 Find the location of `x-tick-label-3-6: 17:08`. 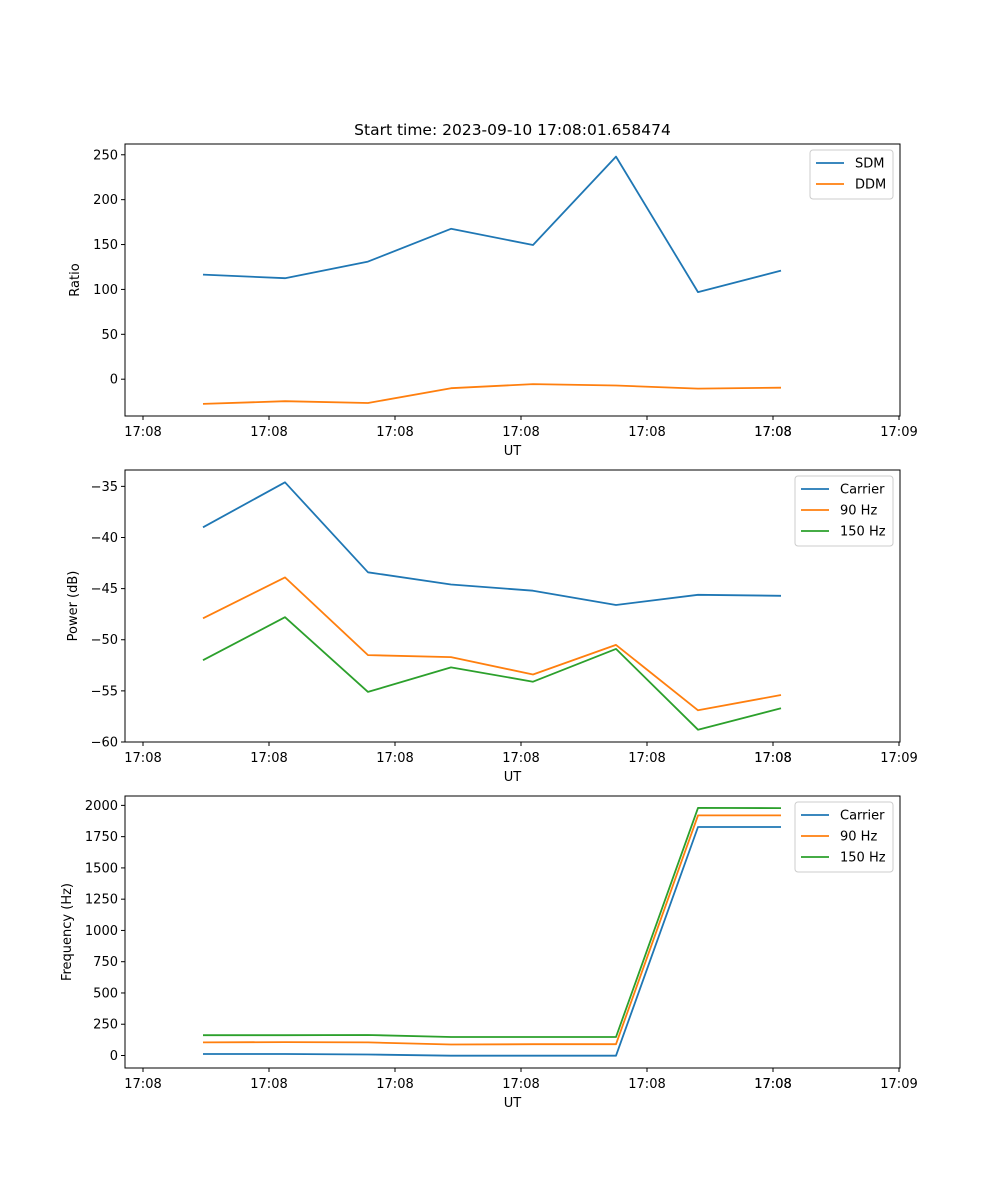

x-tick-label-3-6: 17:08 is located at coordinates (772, 1084).